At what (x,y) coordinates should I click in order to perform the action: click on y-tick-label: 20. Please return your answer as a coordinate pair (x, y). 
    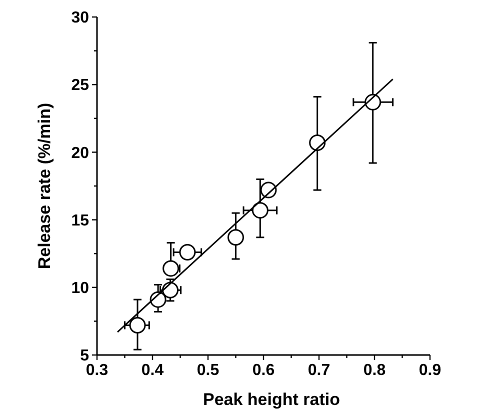
    Looking at the image, I should click on (80, 153).